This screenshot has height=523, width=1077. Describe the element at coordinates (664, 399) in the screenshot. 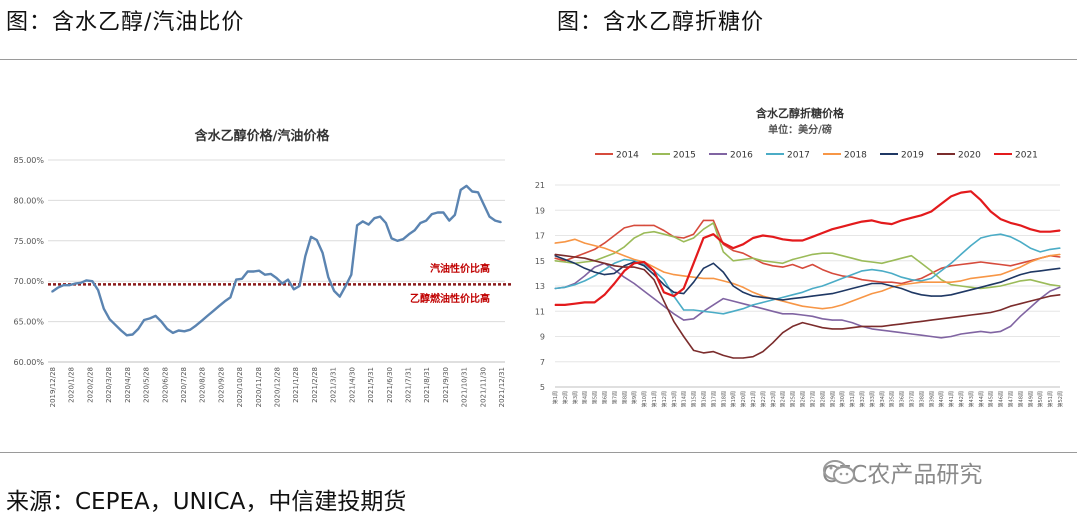

I see `right-x-tick-label: 第12周` at that location.